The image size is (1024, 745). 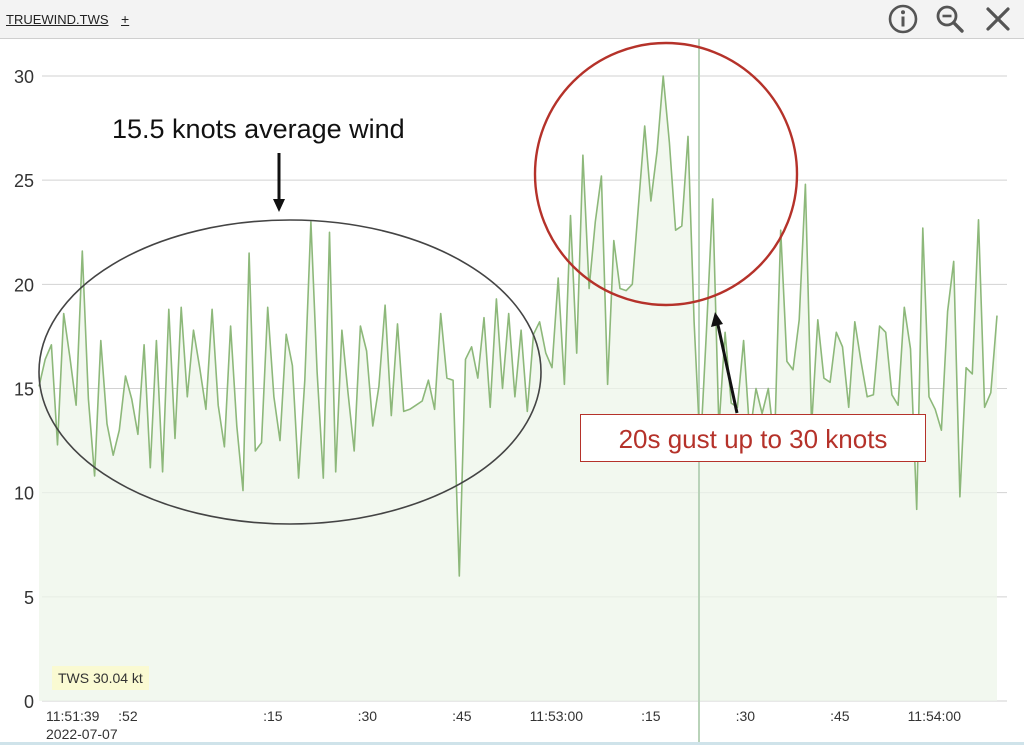 What do you see at coordinates (903, 19) in the screenshot?
I see `info-icon` at bounding box center [903, 19].